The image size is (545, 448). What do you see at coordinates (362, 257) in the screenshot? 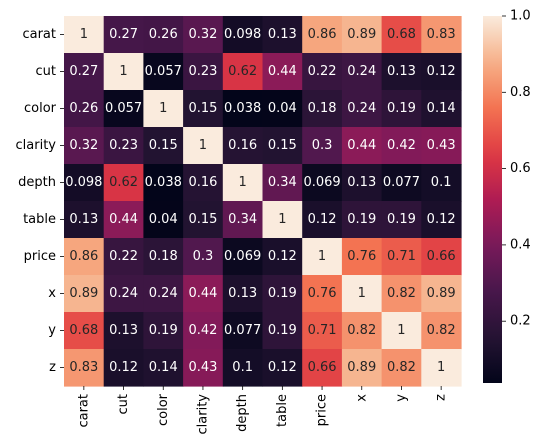
I see `heatmap-cell-price-x` at bounding box center [362, 257].